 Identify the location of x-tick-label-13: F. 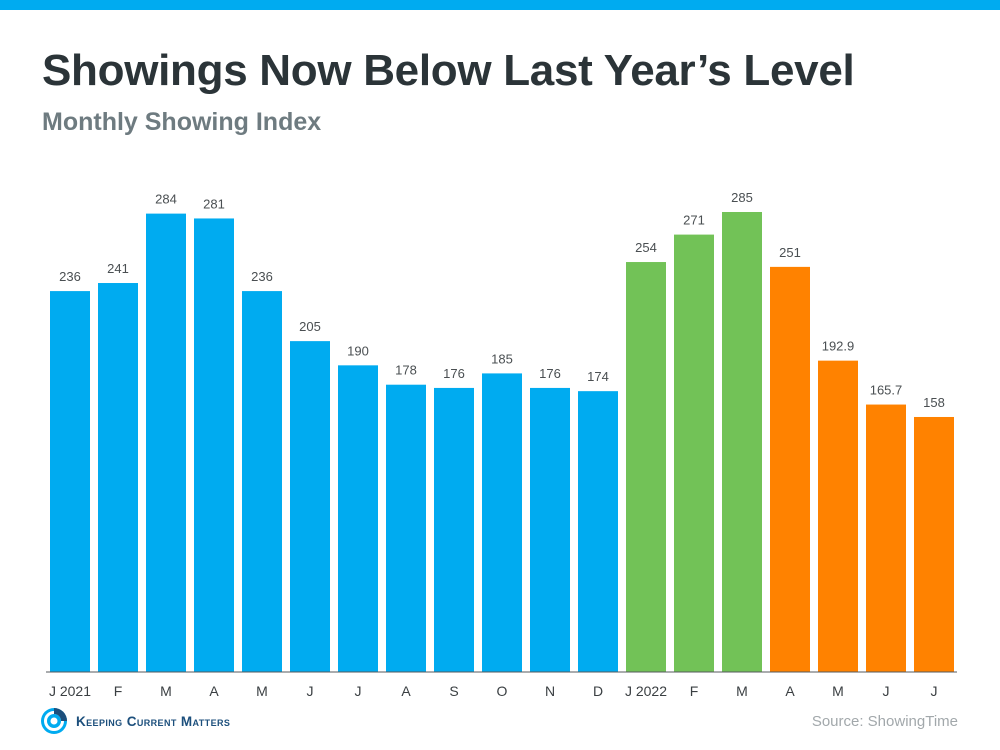
(694, 691).